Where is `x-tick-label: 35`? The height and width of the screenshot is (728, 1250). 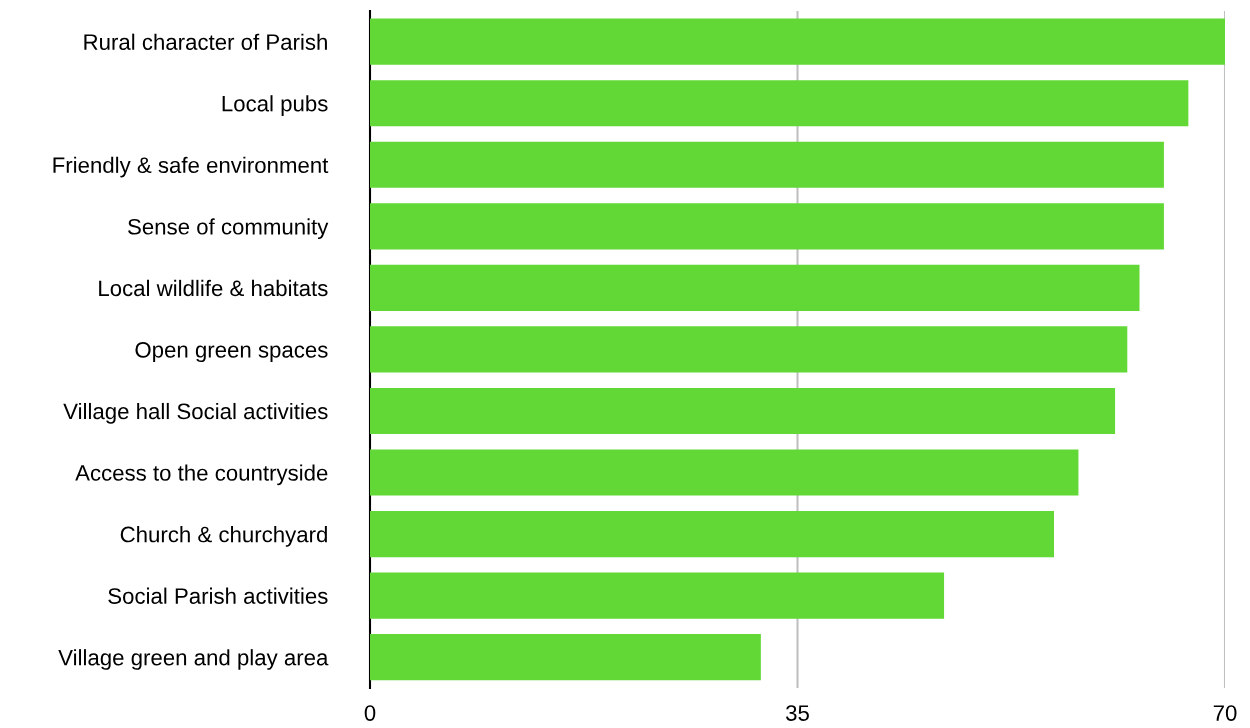 x-tick-label: 35 is located at coordinates (797, 713).